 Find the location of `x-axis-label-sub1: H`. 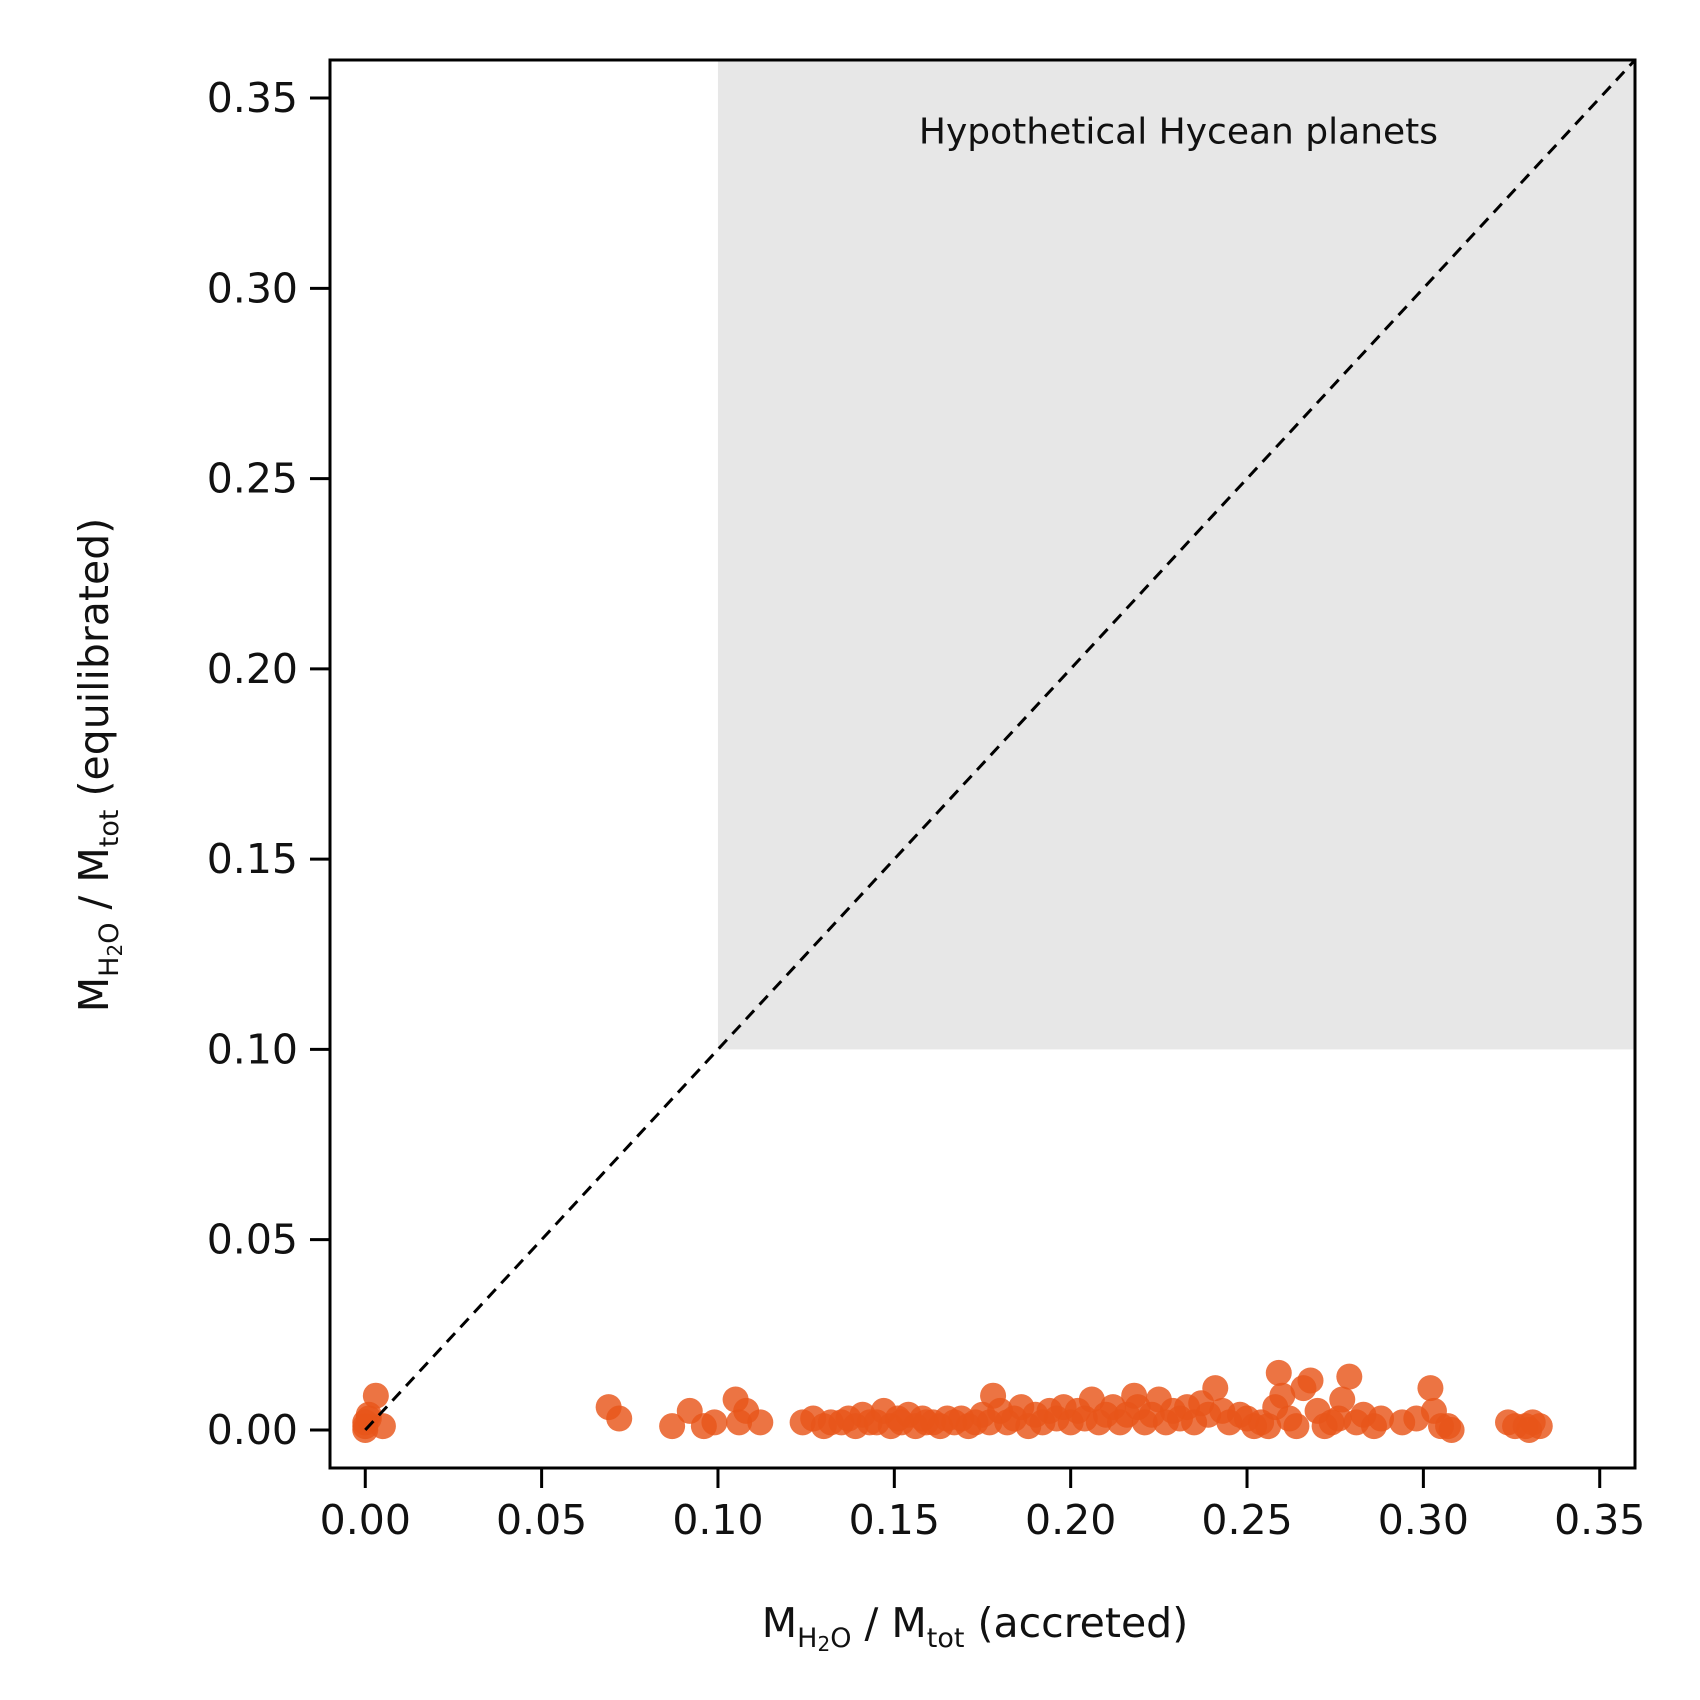

x-axis-label-sub1: H is located at coordinates (807, 1638).